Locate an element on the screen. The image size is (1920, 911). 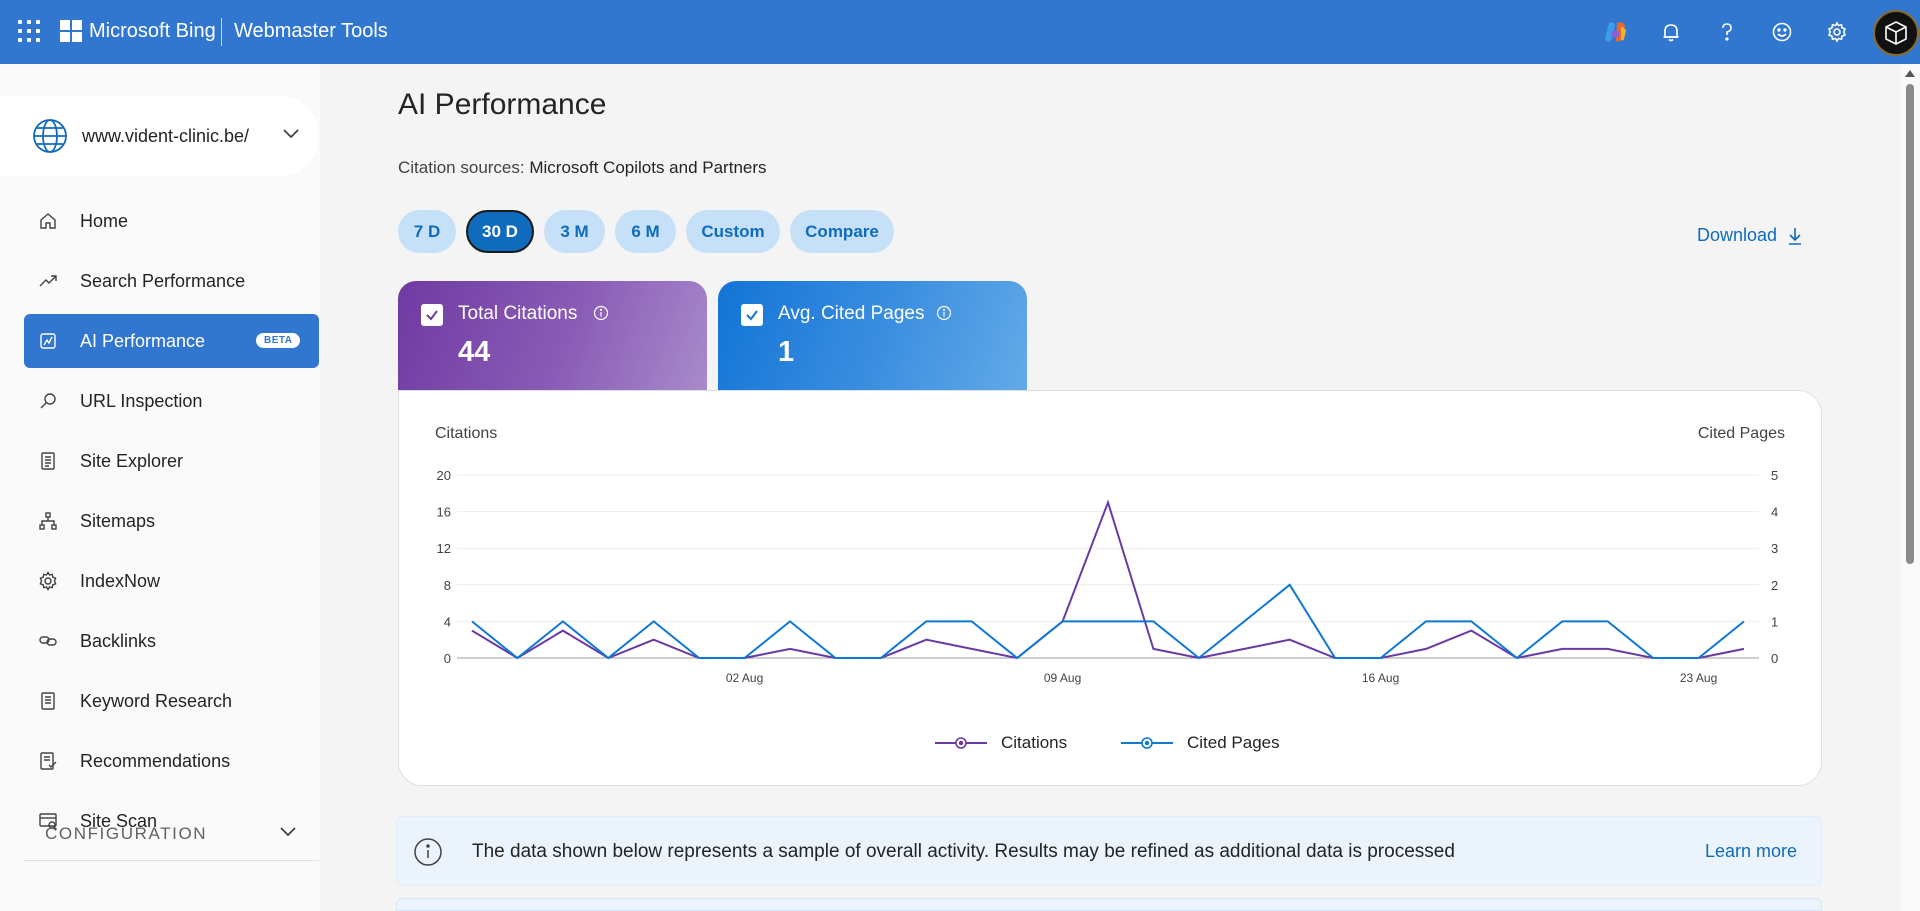
search-icon is located at coordinates (48, 401).